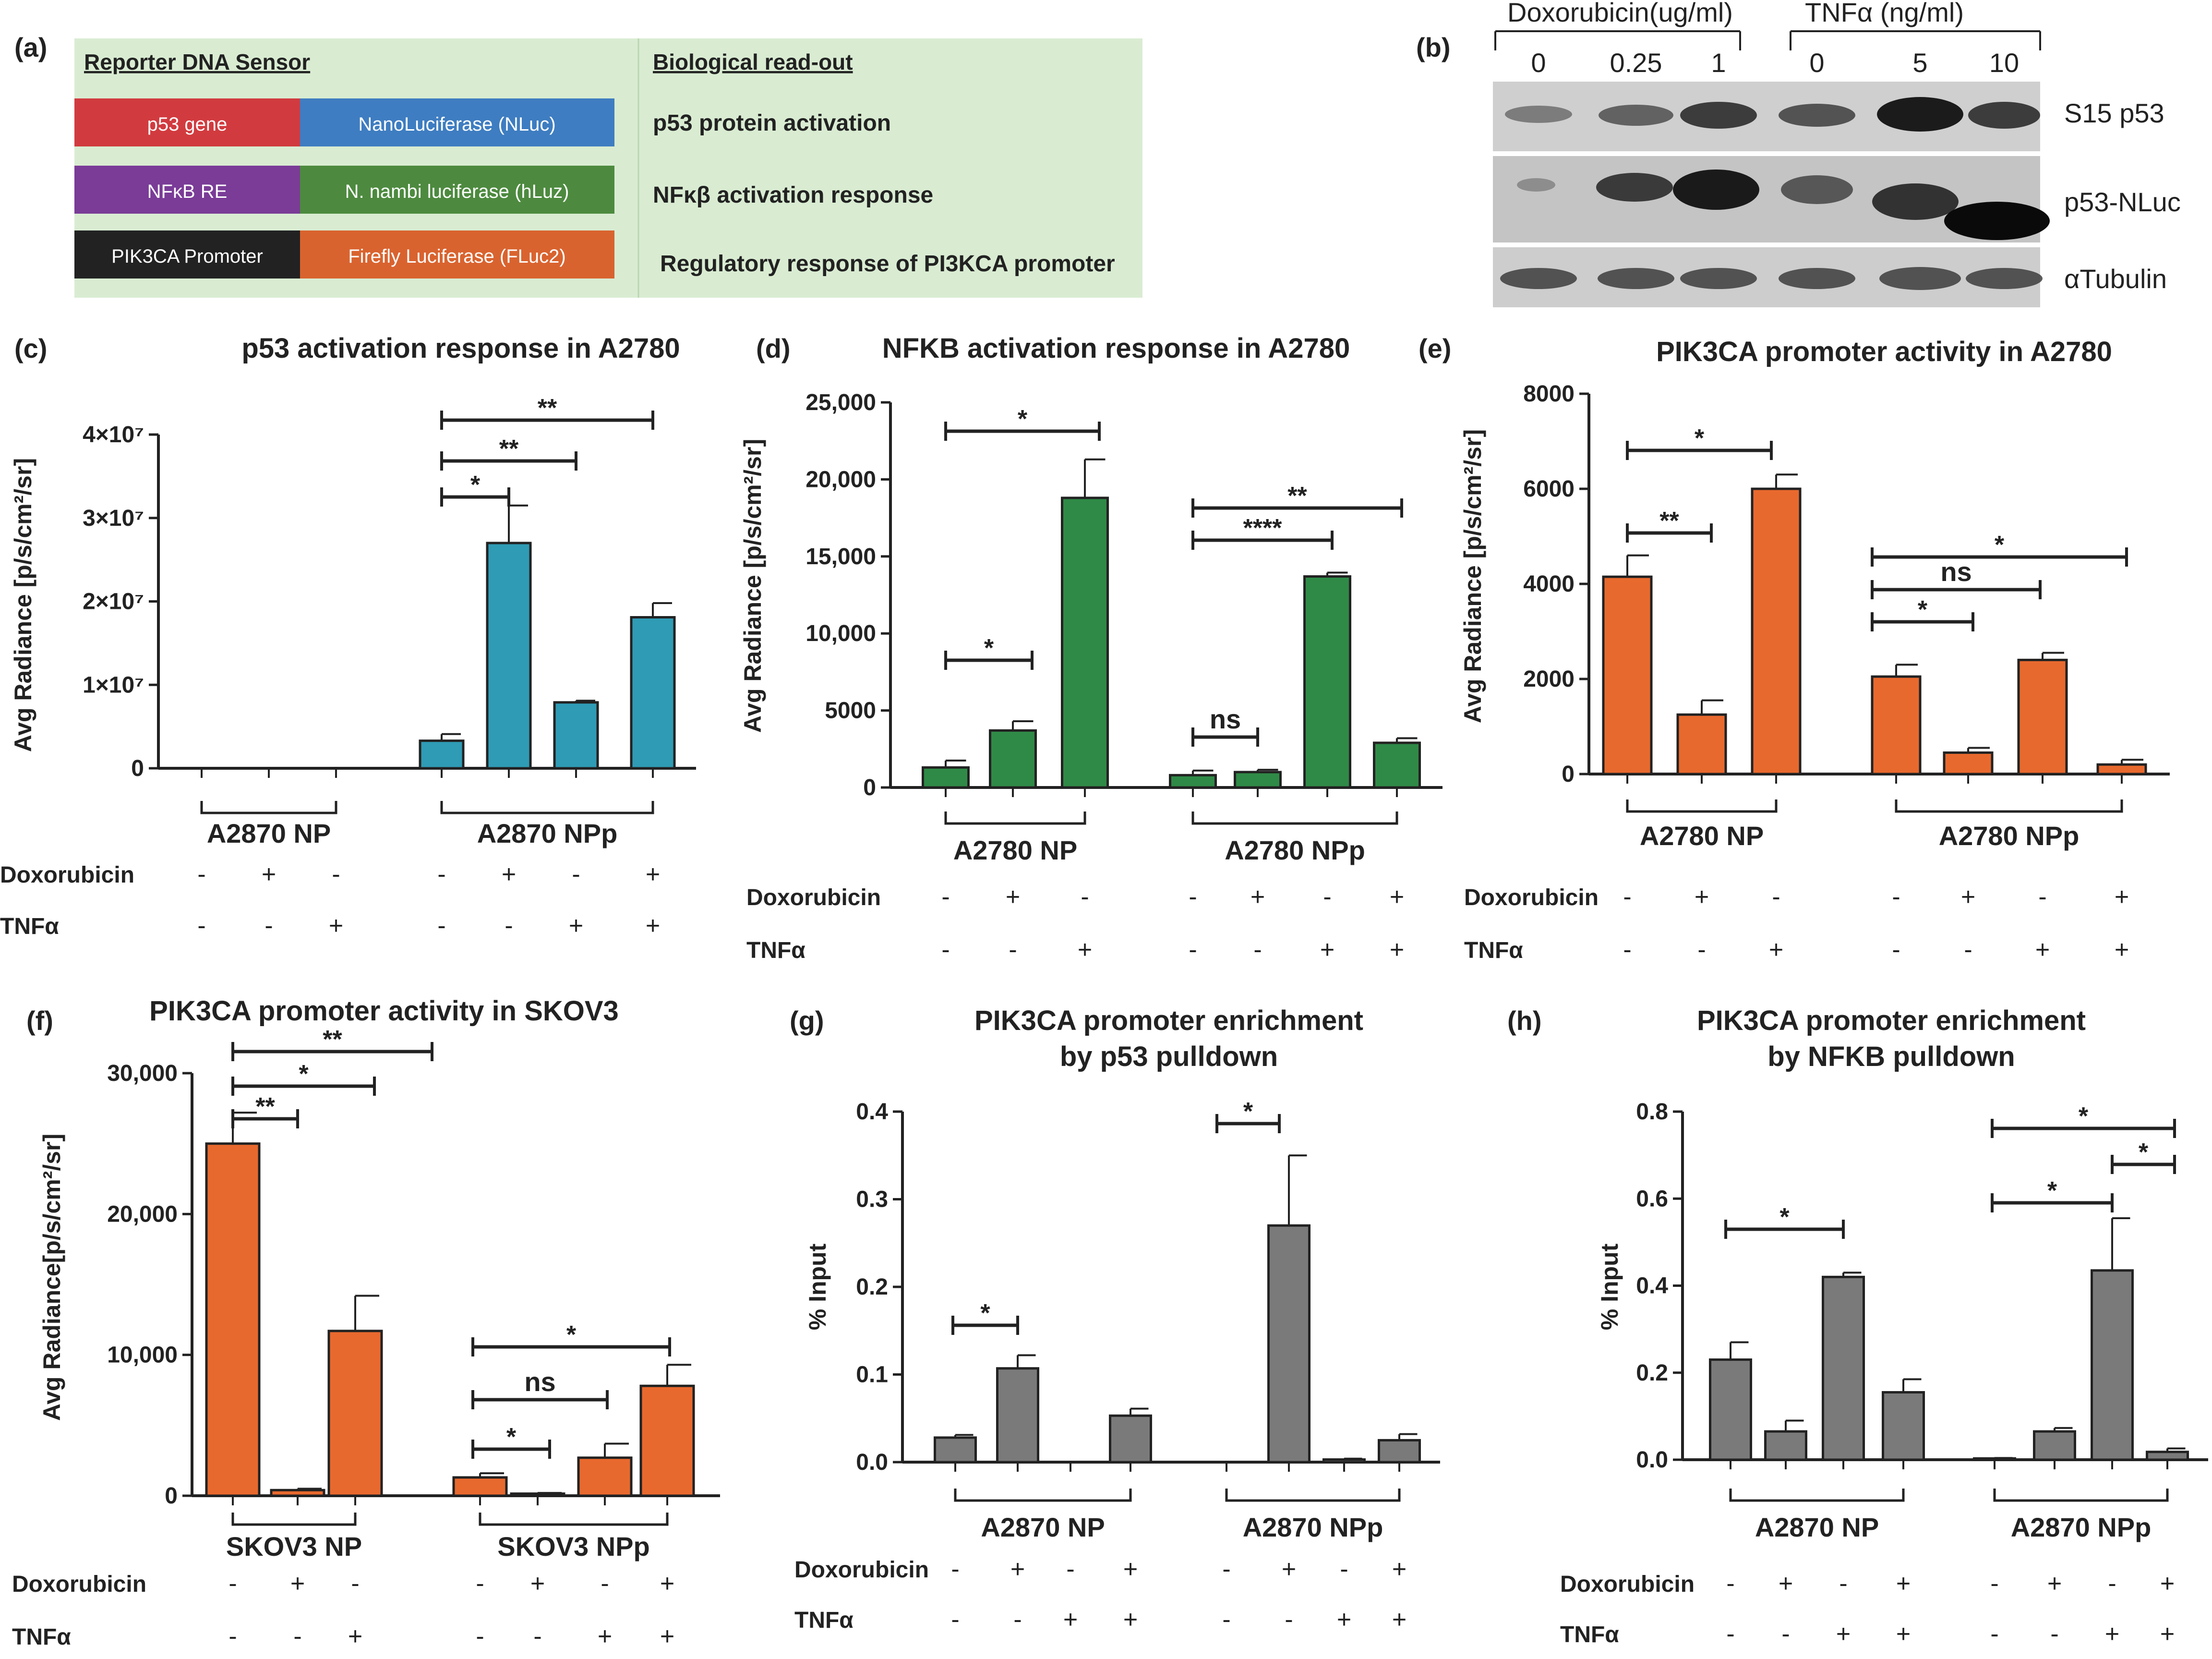 This screenshot has width=2212, height=1659. What do you see at coordinates (1295, 850) in the screenshot?
I see `group-label: A2780 NPp` at bounding box center [1295, 850].